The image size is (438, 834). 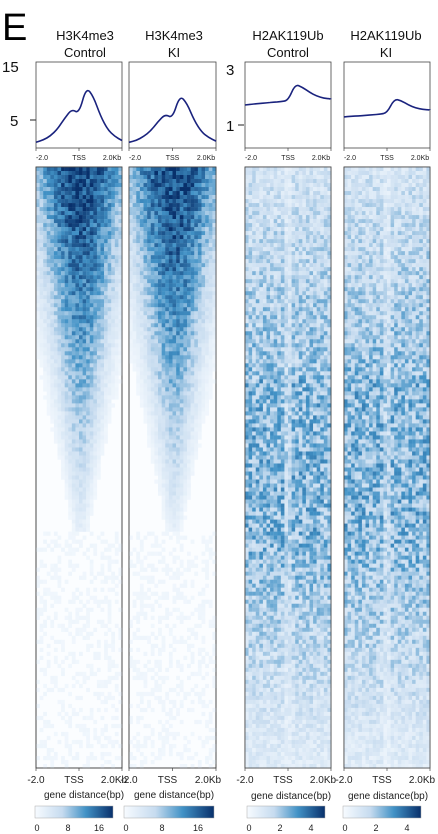 I want to click on profile-ytick-top-left: 15, so click(x=10, y=67).